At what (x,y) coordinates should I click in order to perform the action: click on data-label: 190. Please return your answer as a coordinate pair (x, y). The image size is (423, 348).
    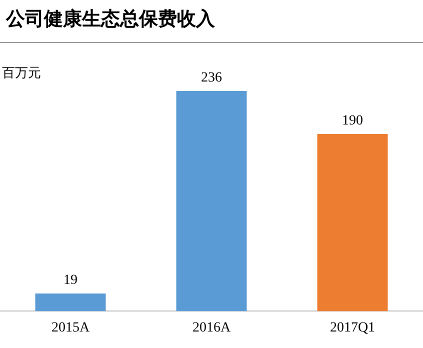
    Looking at the image, I should click on (352, 121).